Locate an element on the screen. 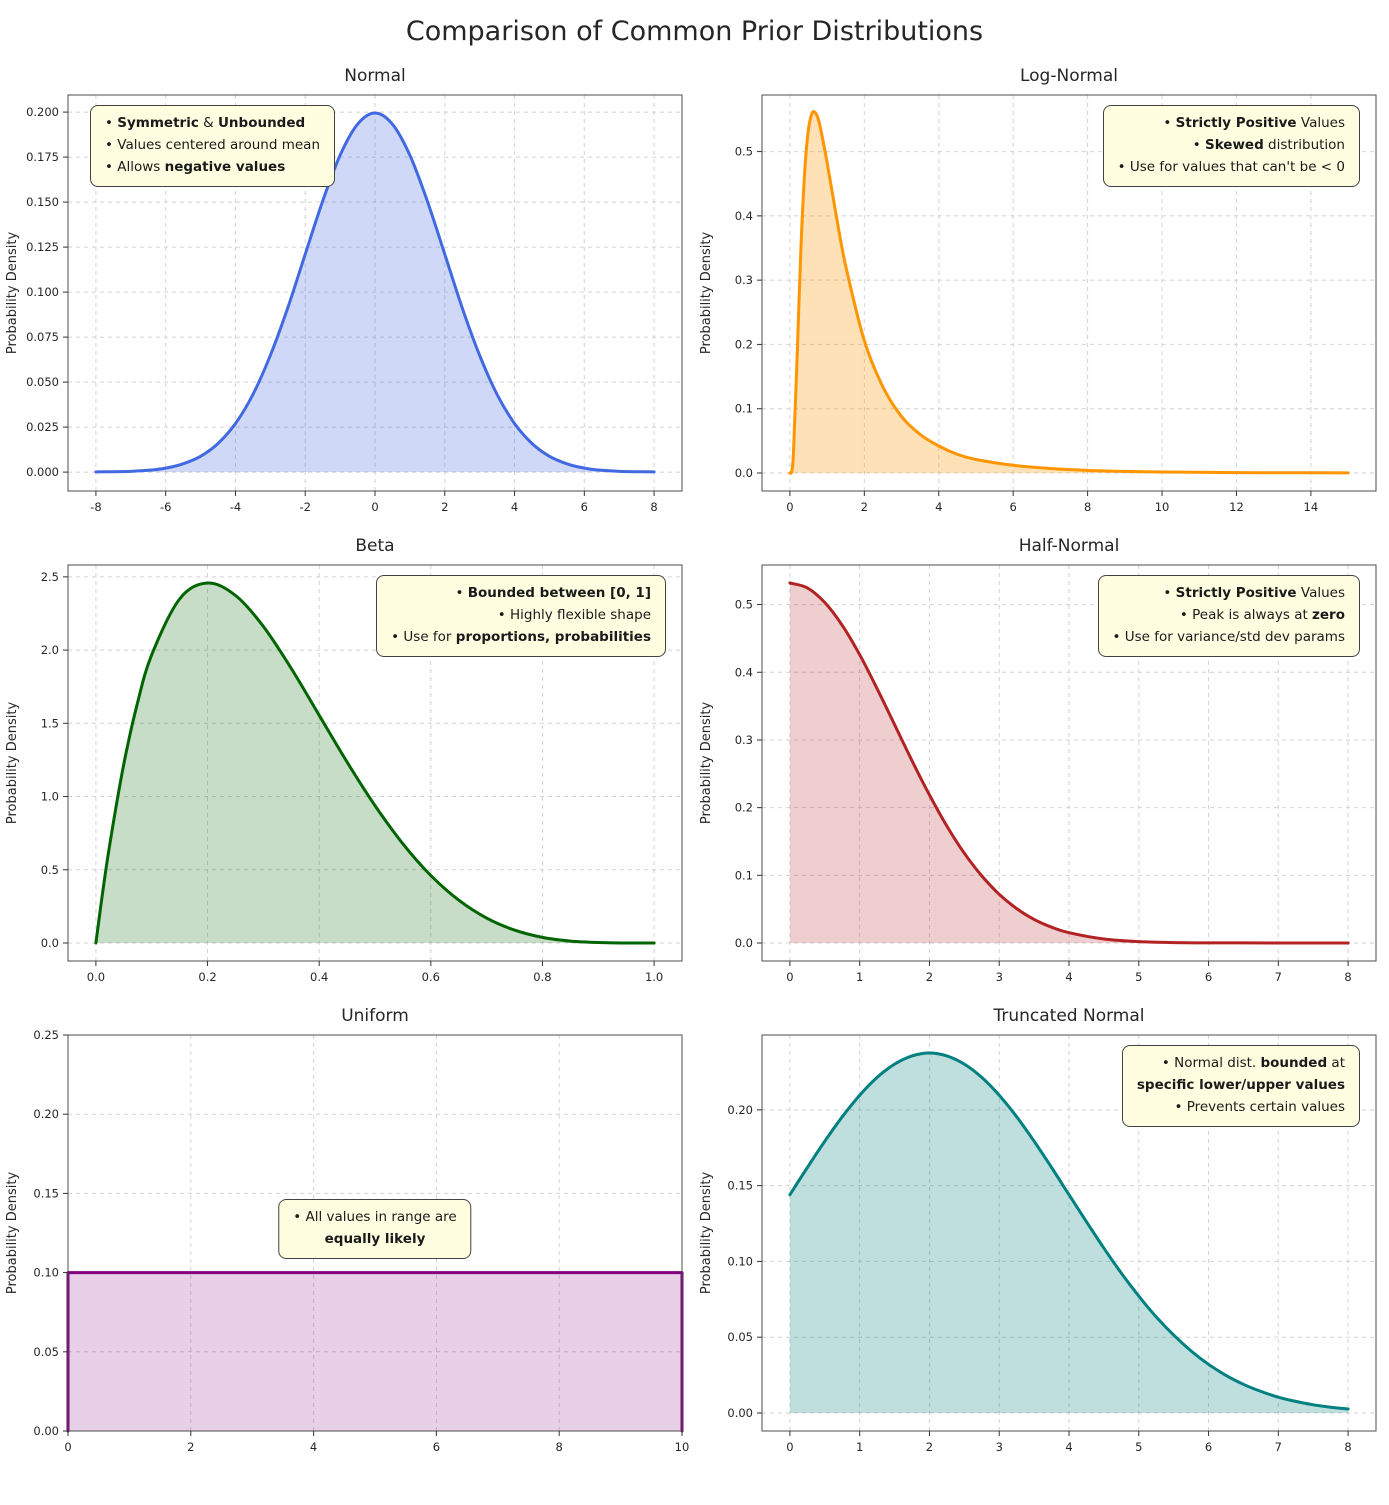  svg-text: 1.5 is located at coordinates (50, 723).